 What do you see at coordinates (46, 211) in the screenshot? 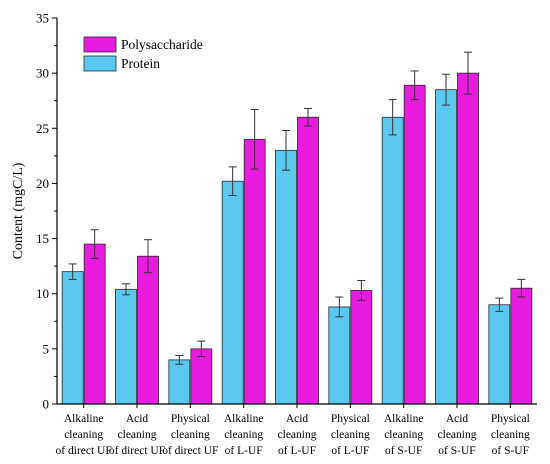
I see `y-ticks-group: 0 5 10 15 20 25 30 35` at bounding box center [46, 211].